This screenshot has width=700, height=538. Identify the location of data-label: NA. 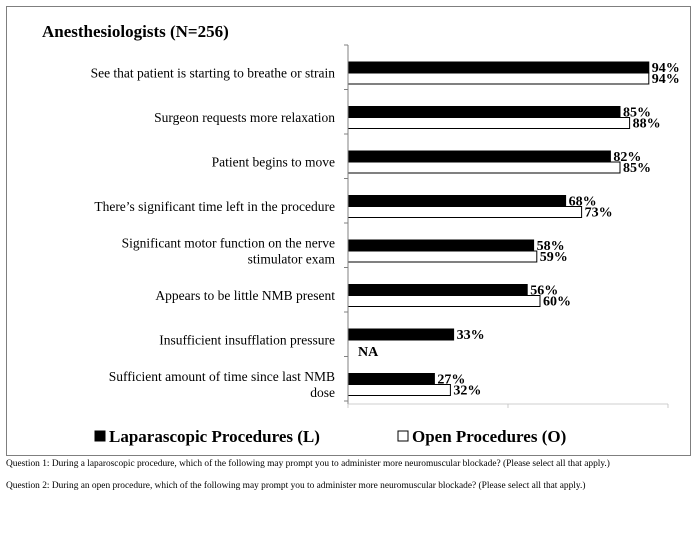
(368, 352).